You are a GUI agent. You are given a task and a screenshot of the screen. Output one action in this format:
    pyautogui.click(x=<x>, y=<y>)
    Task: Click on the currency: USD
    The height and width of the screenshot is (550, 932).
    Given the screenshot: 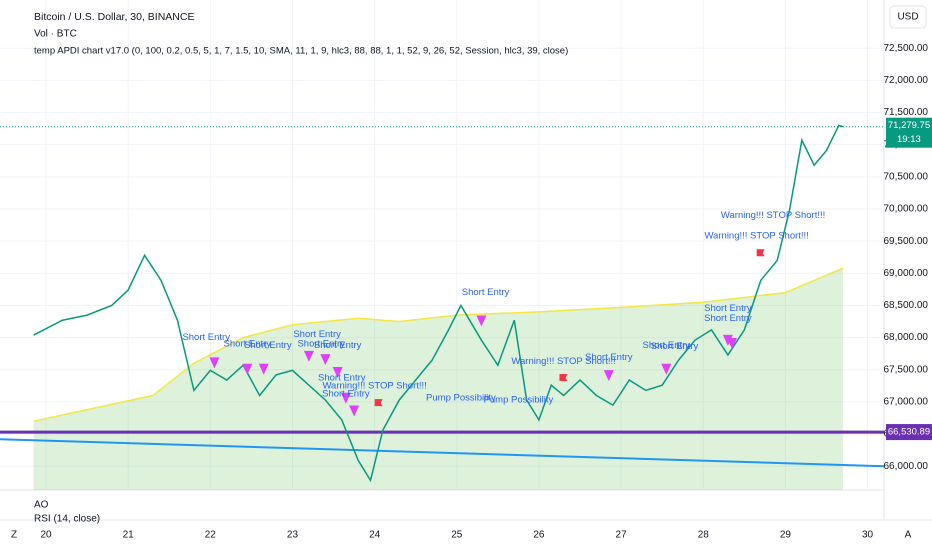 What is the action you would take?
    pyautogui.click(x=907, y=17)
    